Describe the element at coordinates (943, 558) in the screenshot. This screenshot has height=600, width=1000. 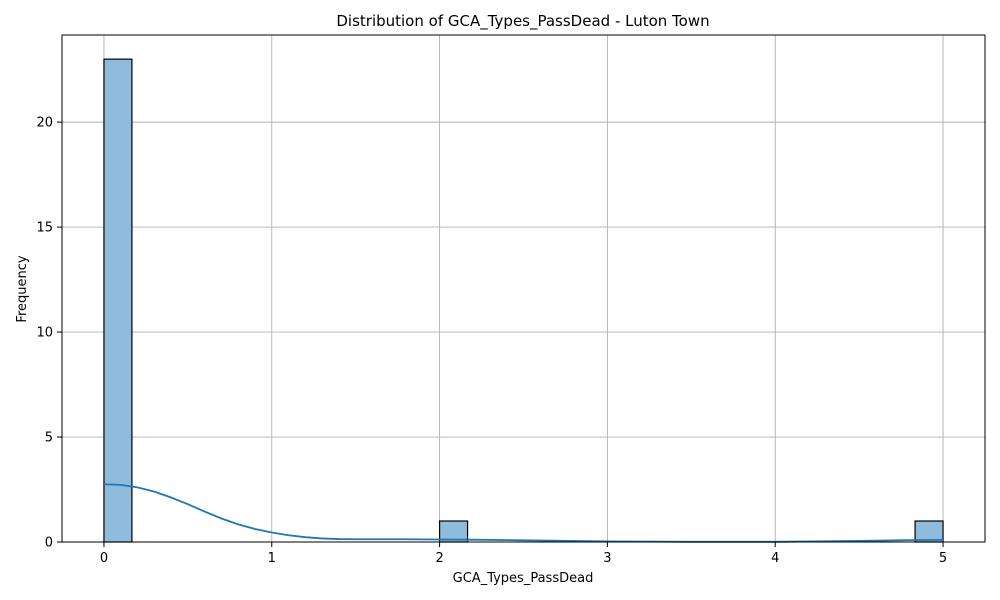
I see `x-tick-label: 5` at that location.